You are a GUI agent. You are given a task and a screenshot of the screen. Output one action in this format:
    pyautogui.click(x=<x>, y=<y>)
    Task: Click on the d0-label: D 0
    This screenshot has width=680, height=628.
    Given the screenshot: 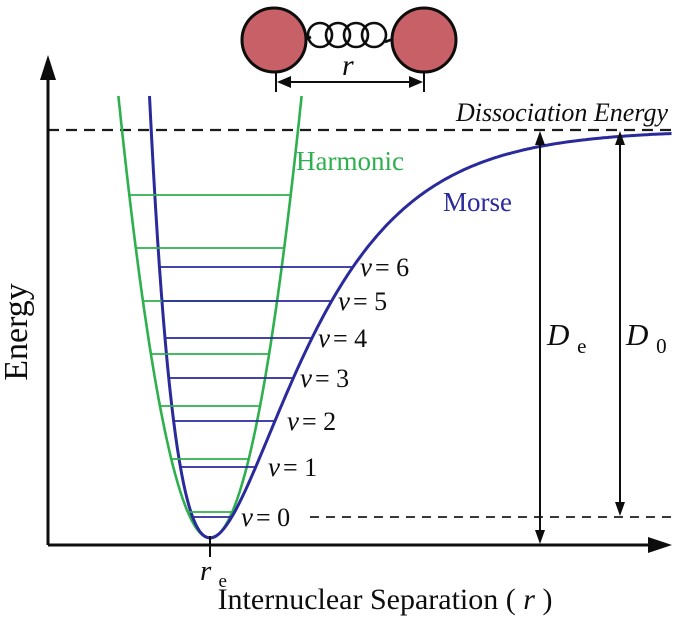 What is the action you would take?
    pyautogui.click(x=646, y=337)
    